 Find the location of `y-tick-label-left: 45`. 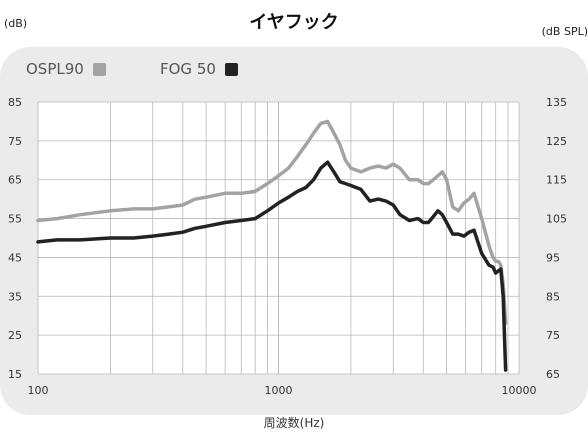

y-tick-label-left: 45 is located at coordinates (15, 257).